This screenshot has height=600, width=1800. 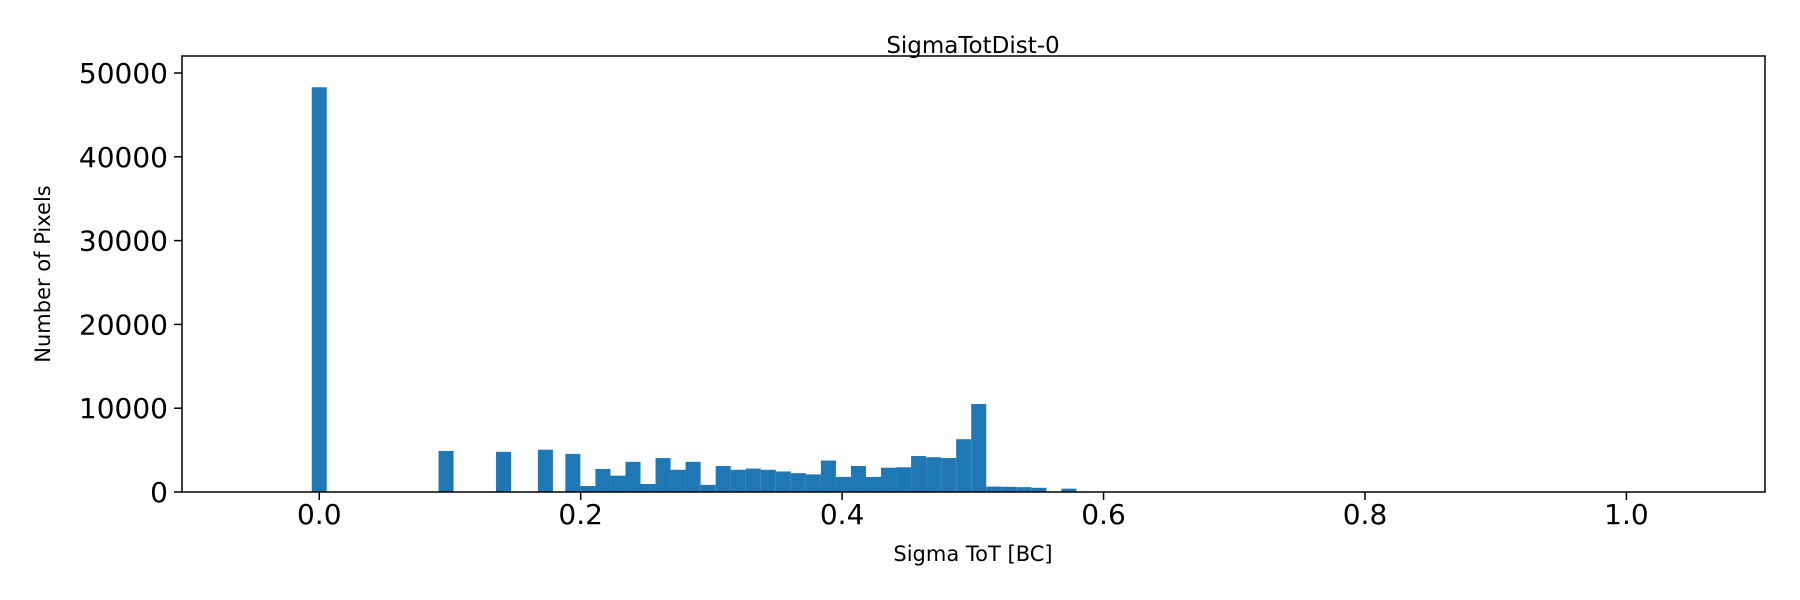 I want to click on y-tick-label: 10000, so click(x=123, y=408).